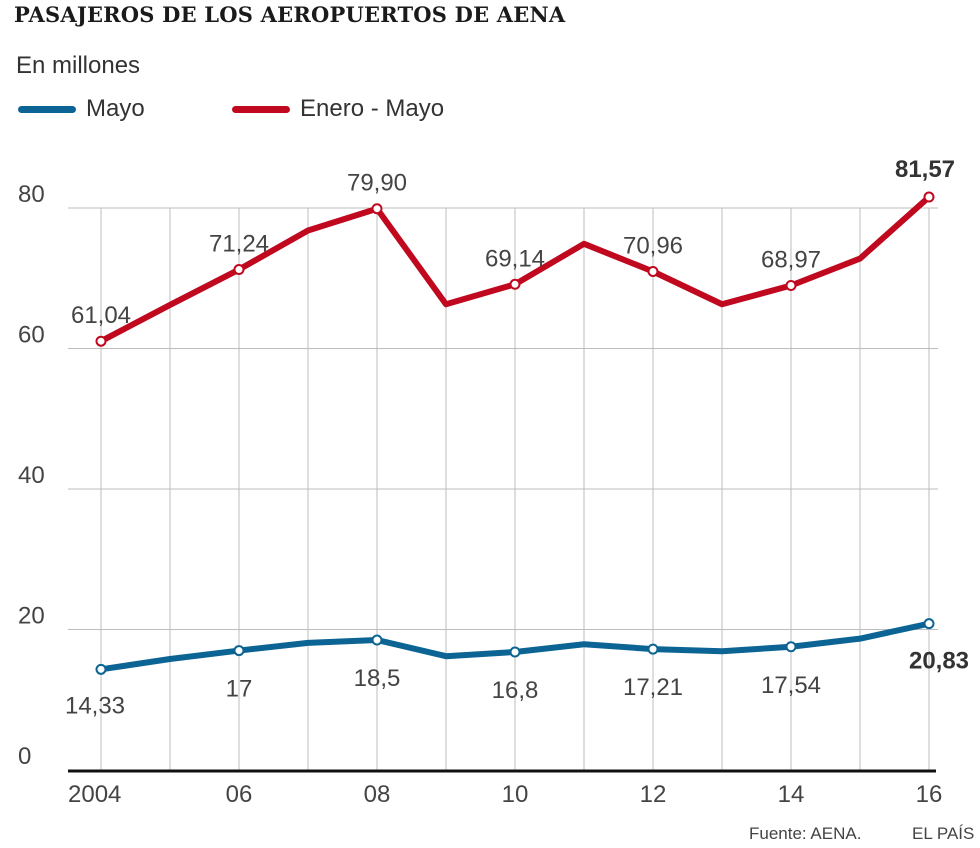 The height and width of the screenshot is (848, 980). I want to click on chart-subtitle: En millones, so click(78, 65).